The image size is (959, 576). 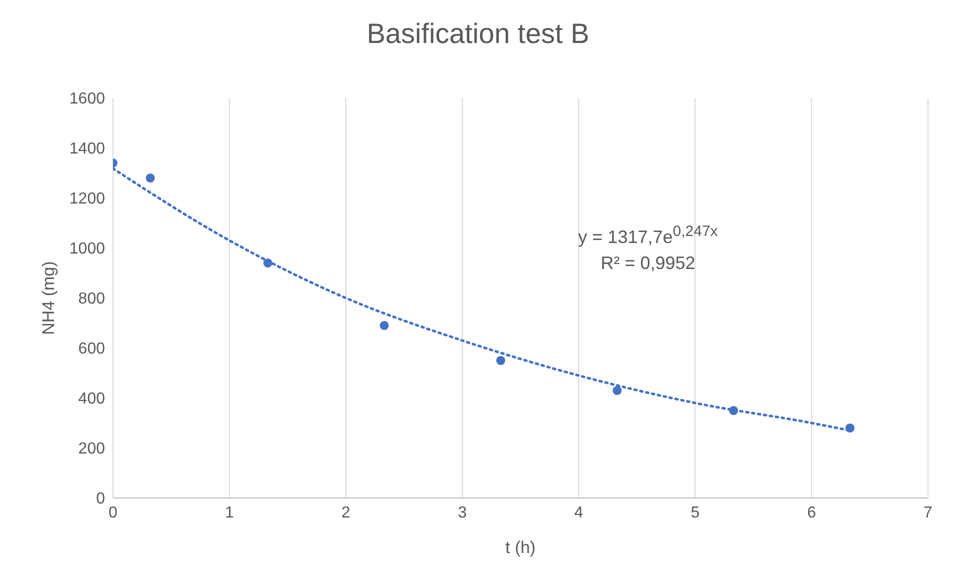 What do you see at coordinates (579, 513) in the screenshot?
I see `x-tick-label: 4` at bounding box center [579, 513].